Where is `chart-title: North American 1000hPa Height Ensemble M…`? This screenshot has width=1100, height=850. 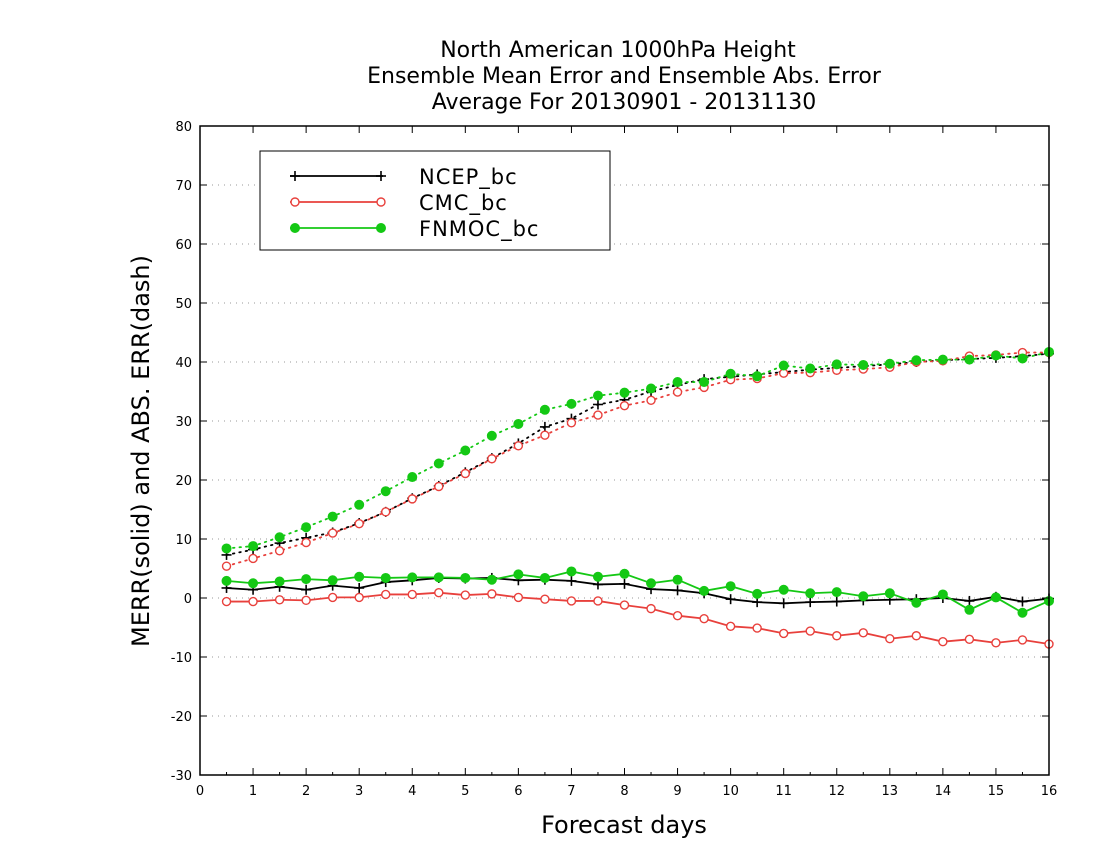
chart-title: North American 1000hPa Height Ensemble M… is located at coordinates (624, 76).